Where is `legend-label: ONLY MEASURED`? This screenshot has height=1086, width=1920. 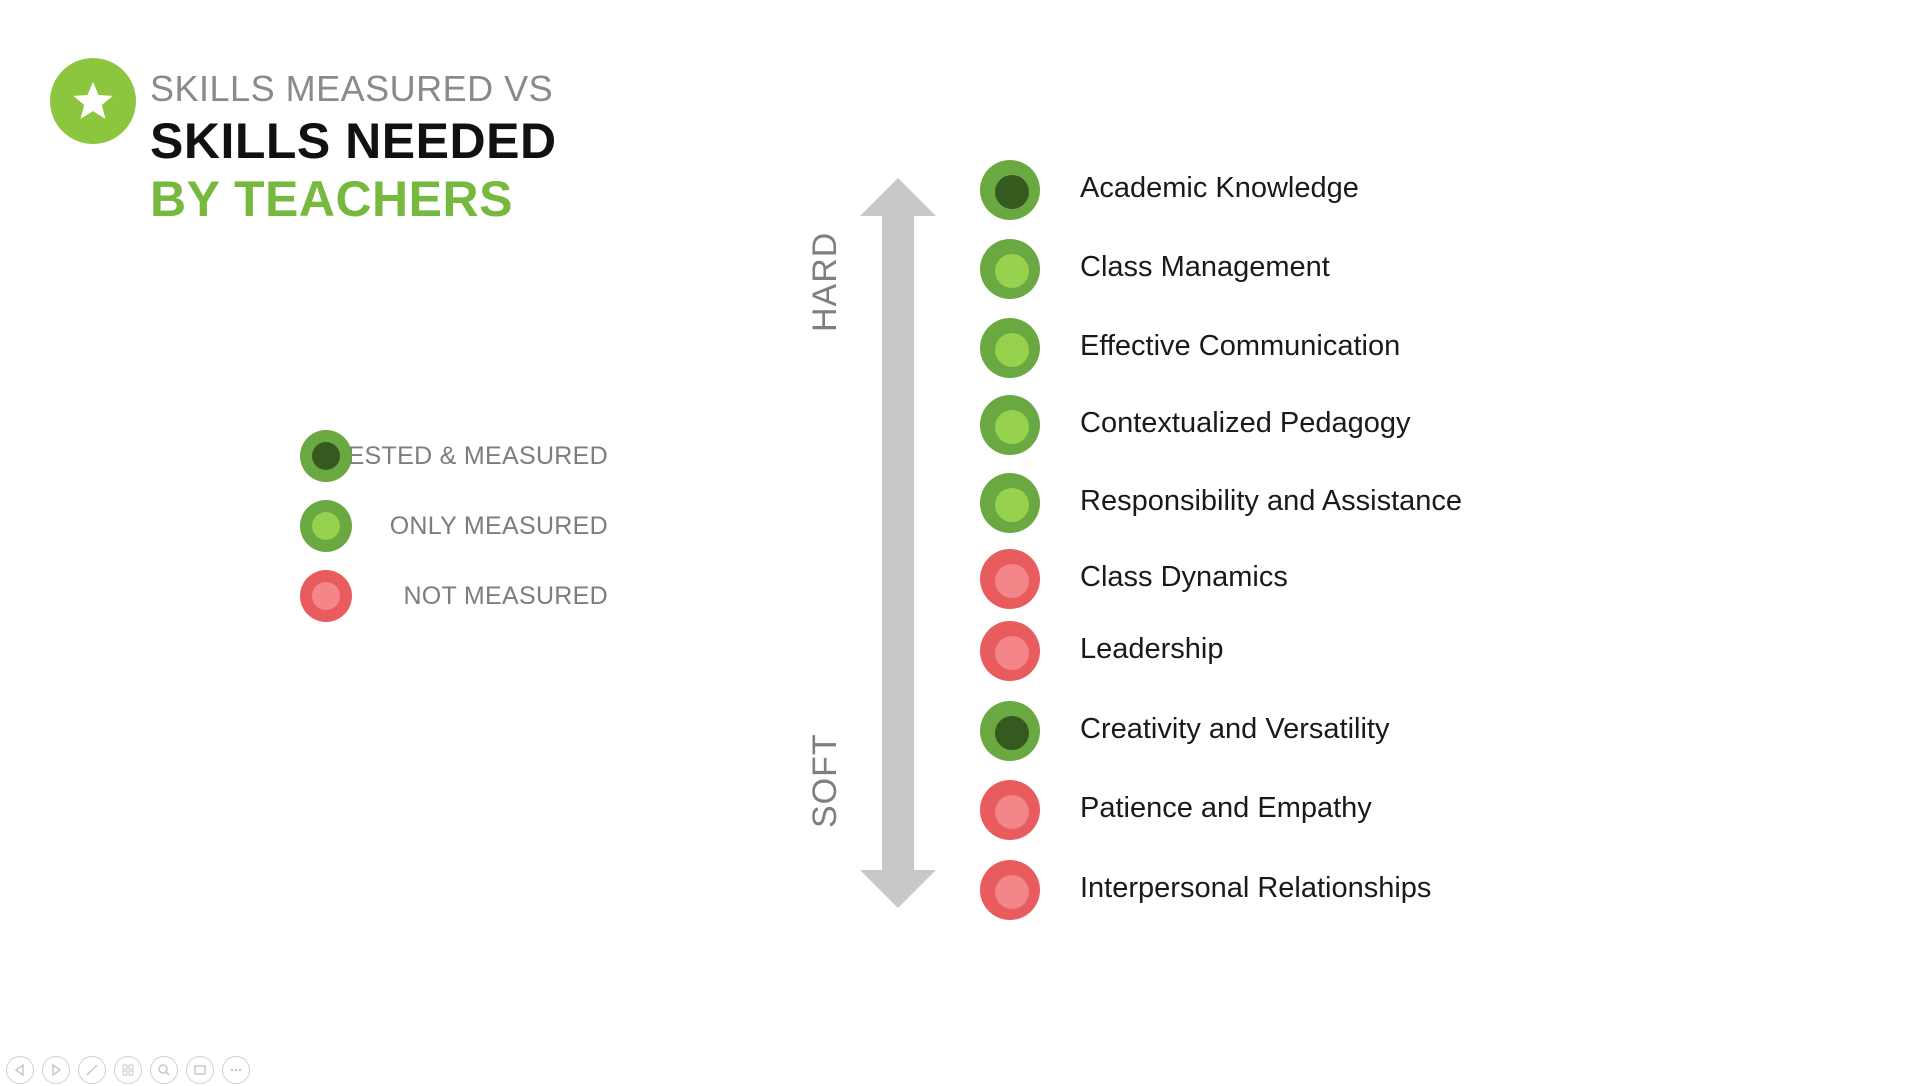
legend-label: ONLY MEASURED is located at coordinates (498, 526).